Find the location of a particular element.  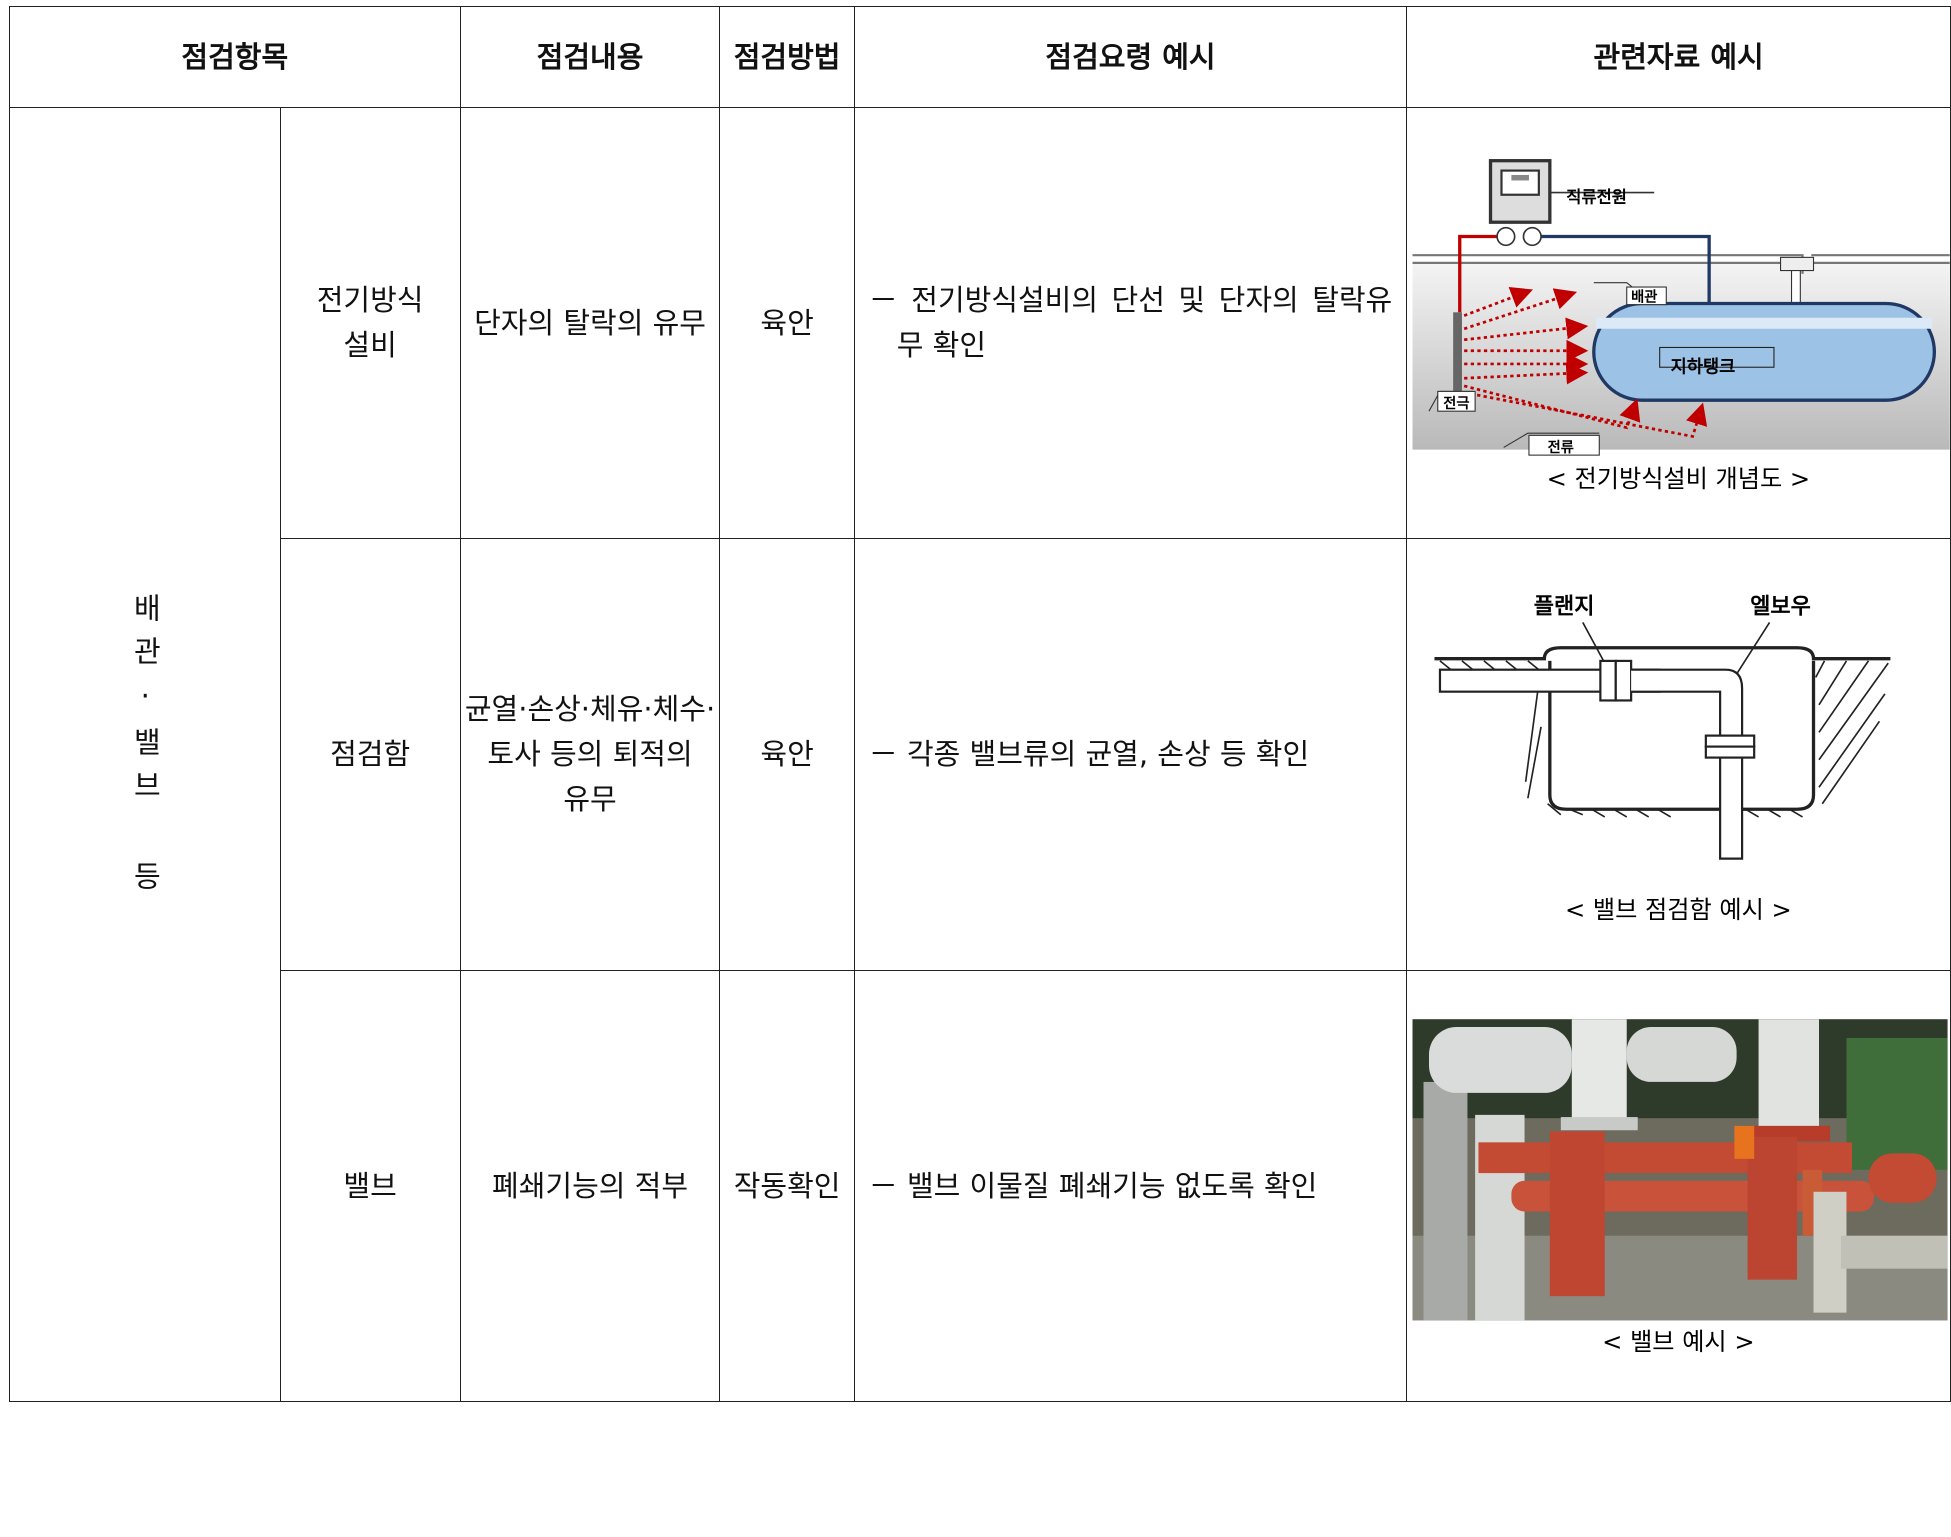

figure-cell: 플랜지 엘보우 < 밸브 점검함 예시 > is located at coordinates (1678, 754).